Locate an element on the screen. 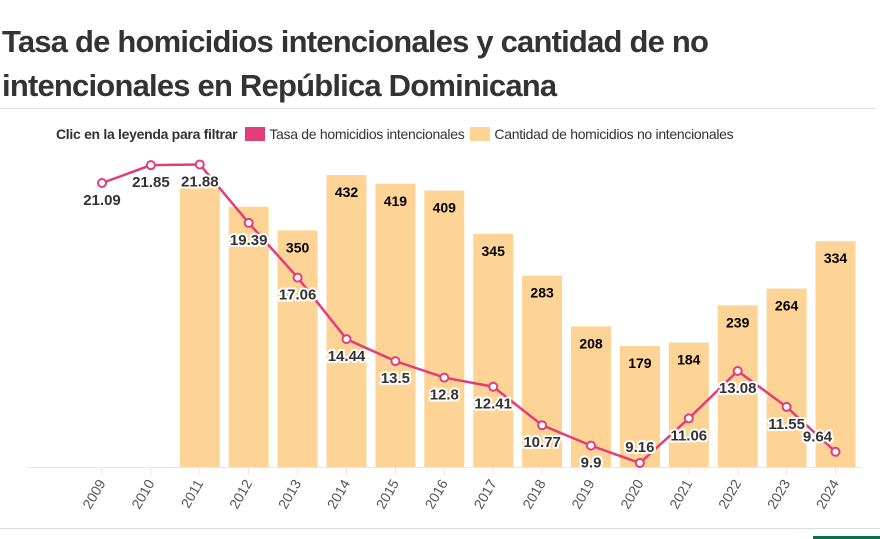 Image resolution: width=880 pixels, height=539 pixels. line-label-2012: 19.39 is located at coordinates (249, 240).